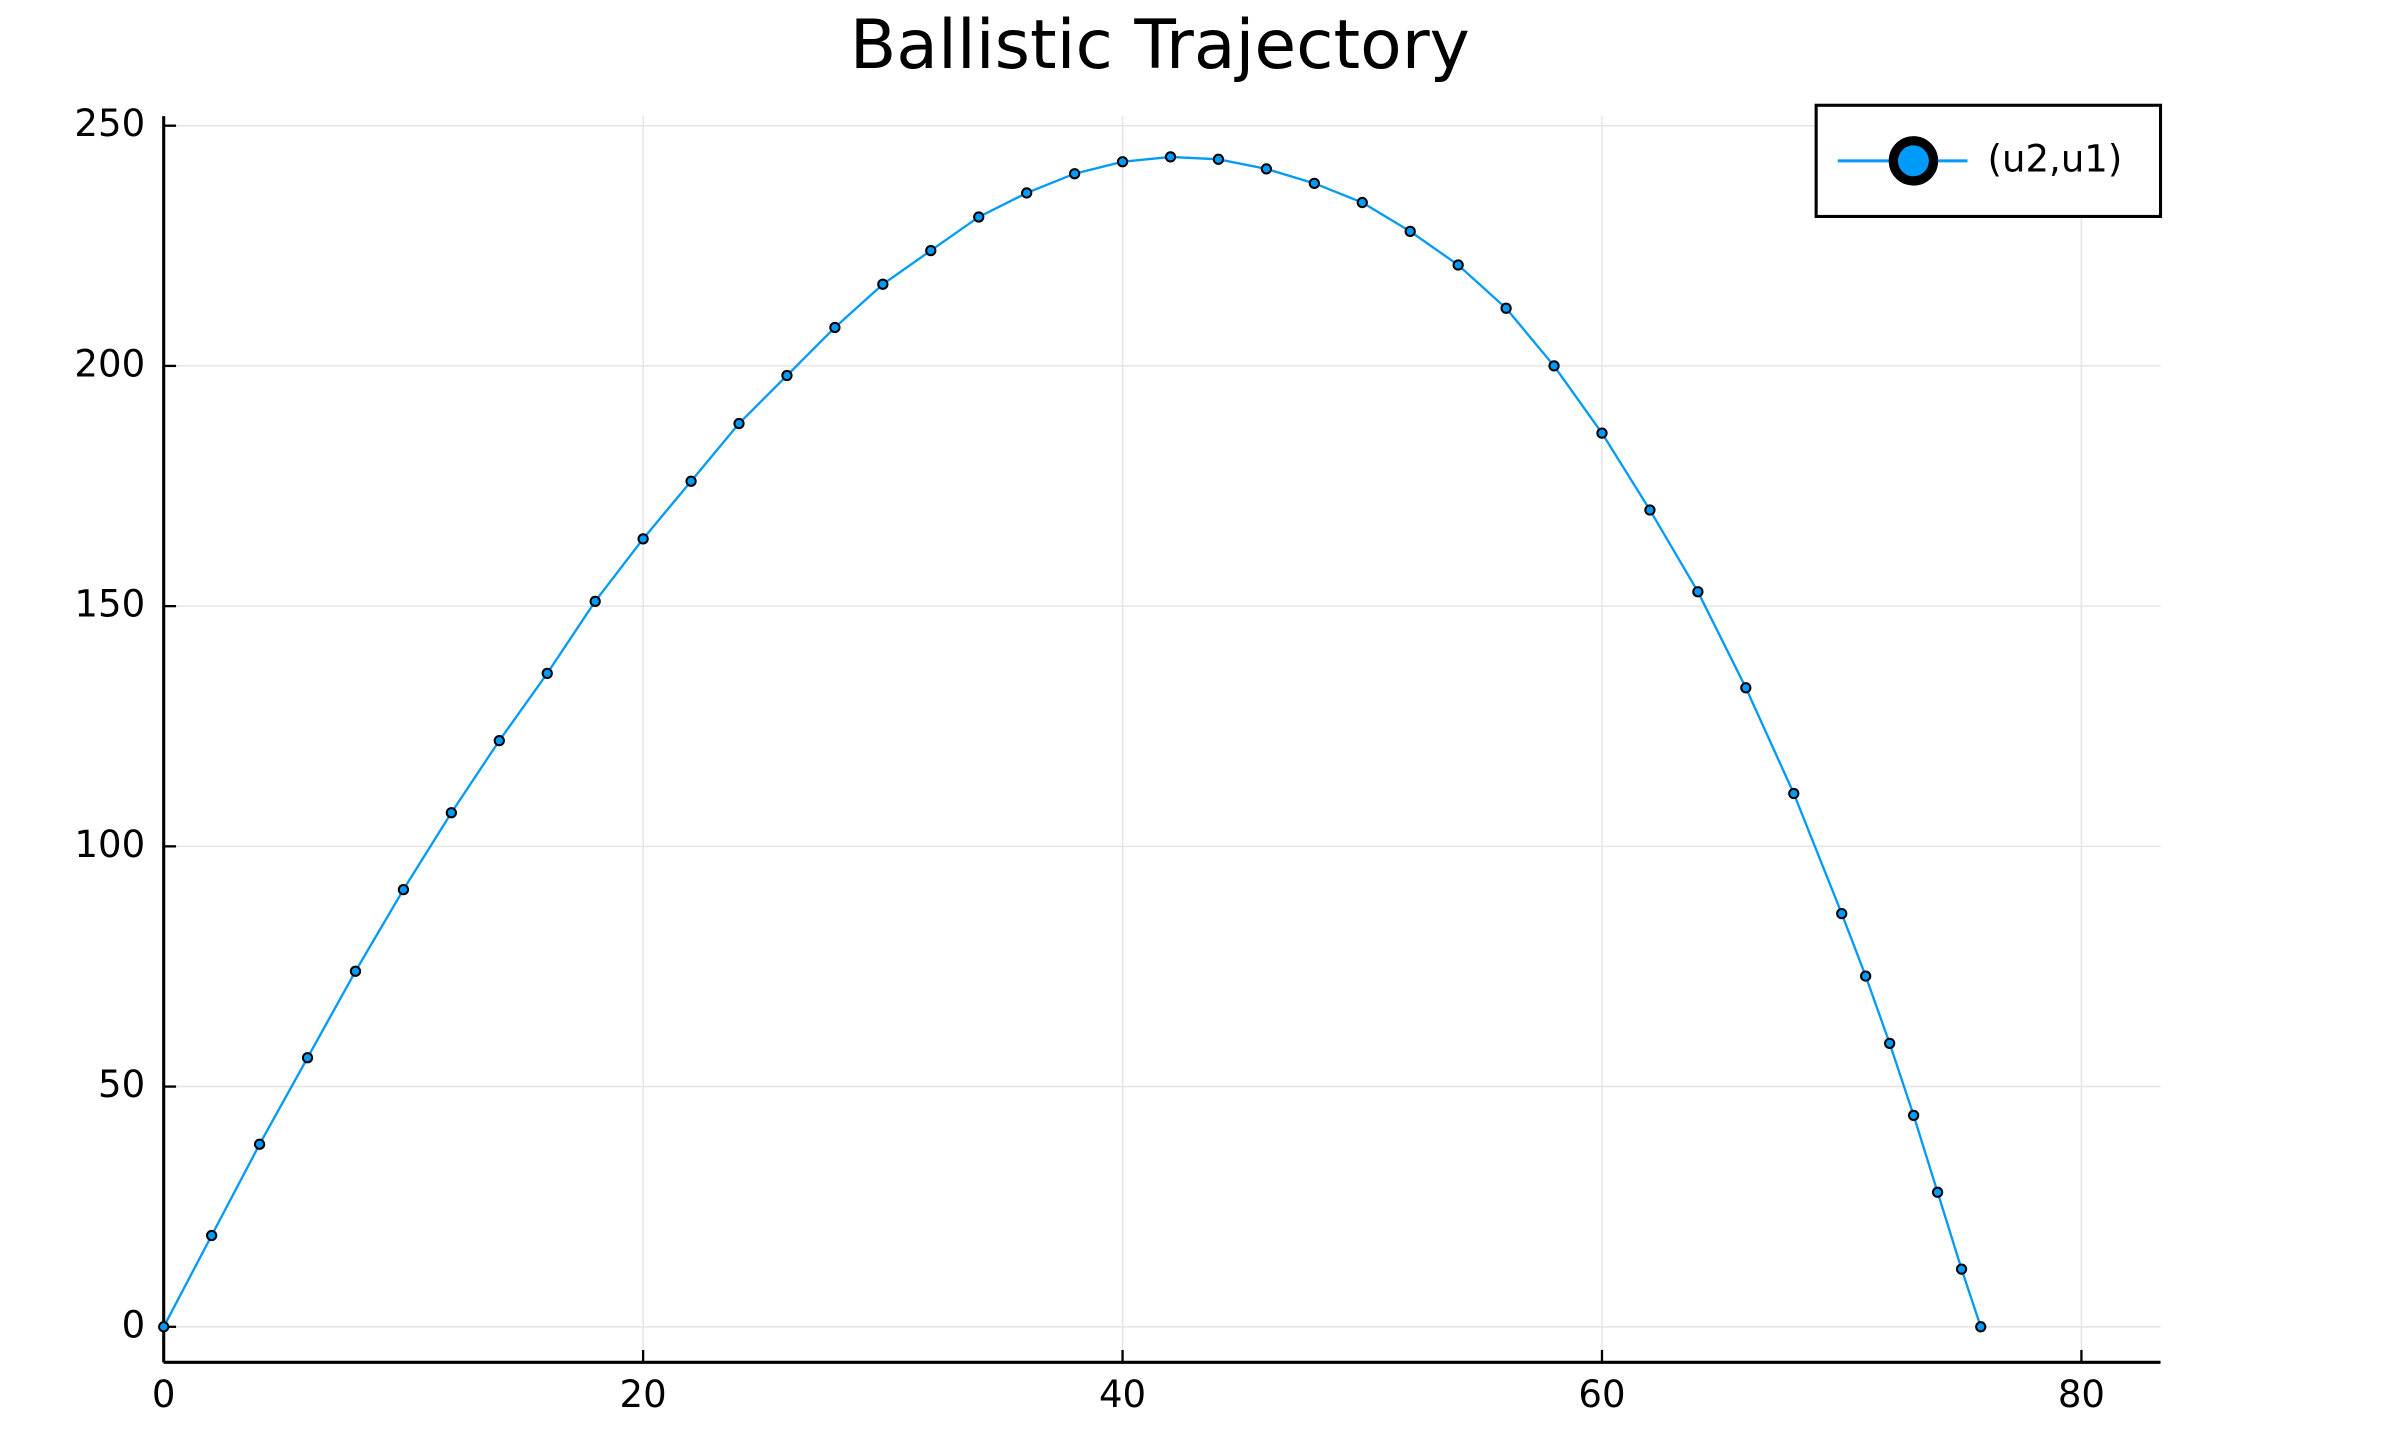 This screenshot has width=2386, height=1446. Describe the element at coordinates (2081, 1394) in the screenshot. I see `x-tick-label: 80` at that location.